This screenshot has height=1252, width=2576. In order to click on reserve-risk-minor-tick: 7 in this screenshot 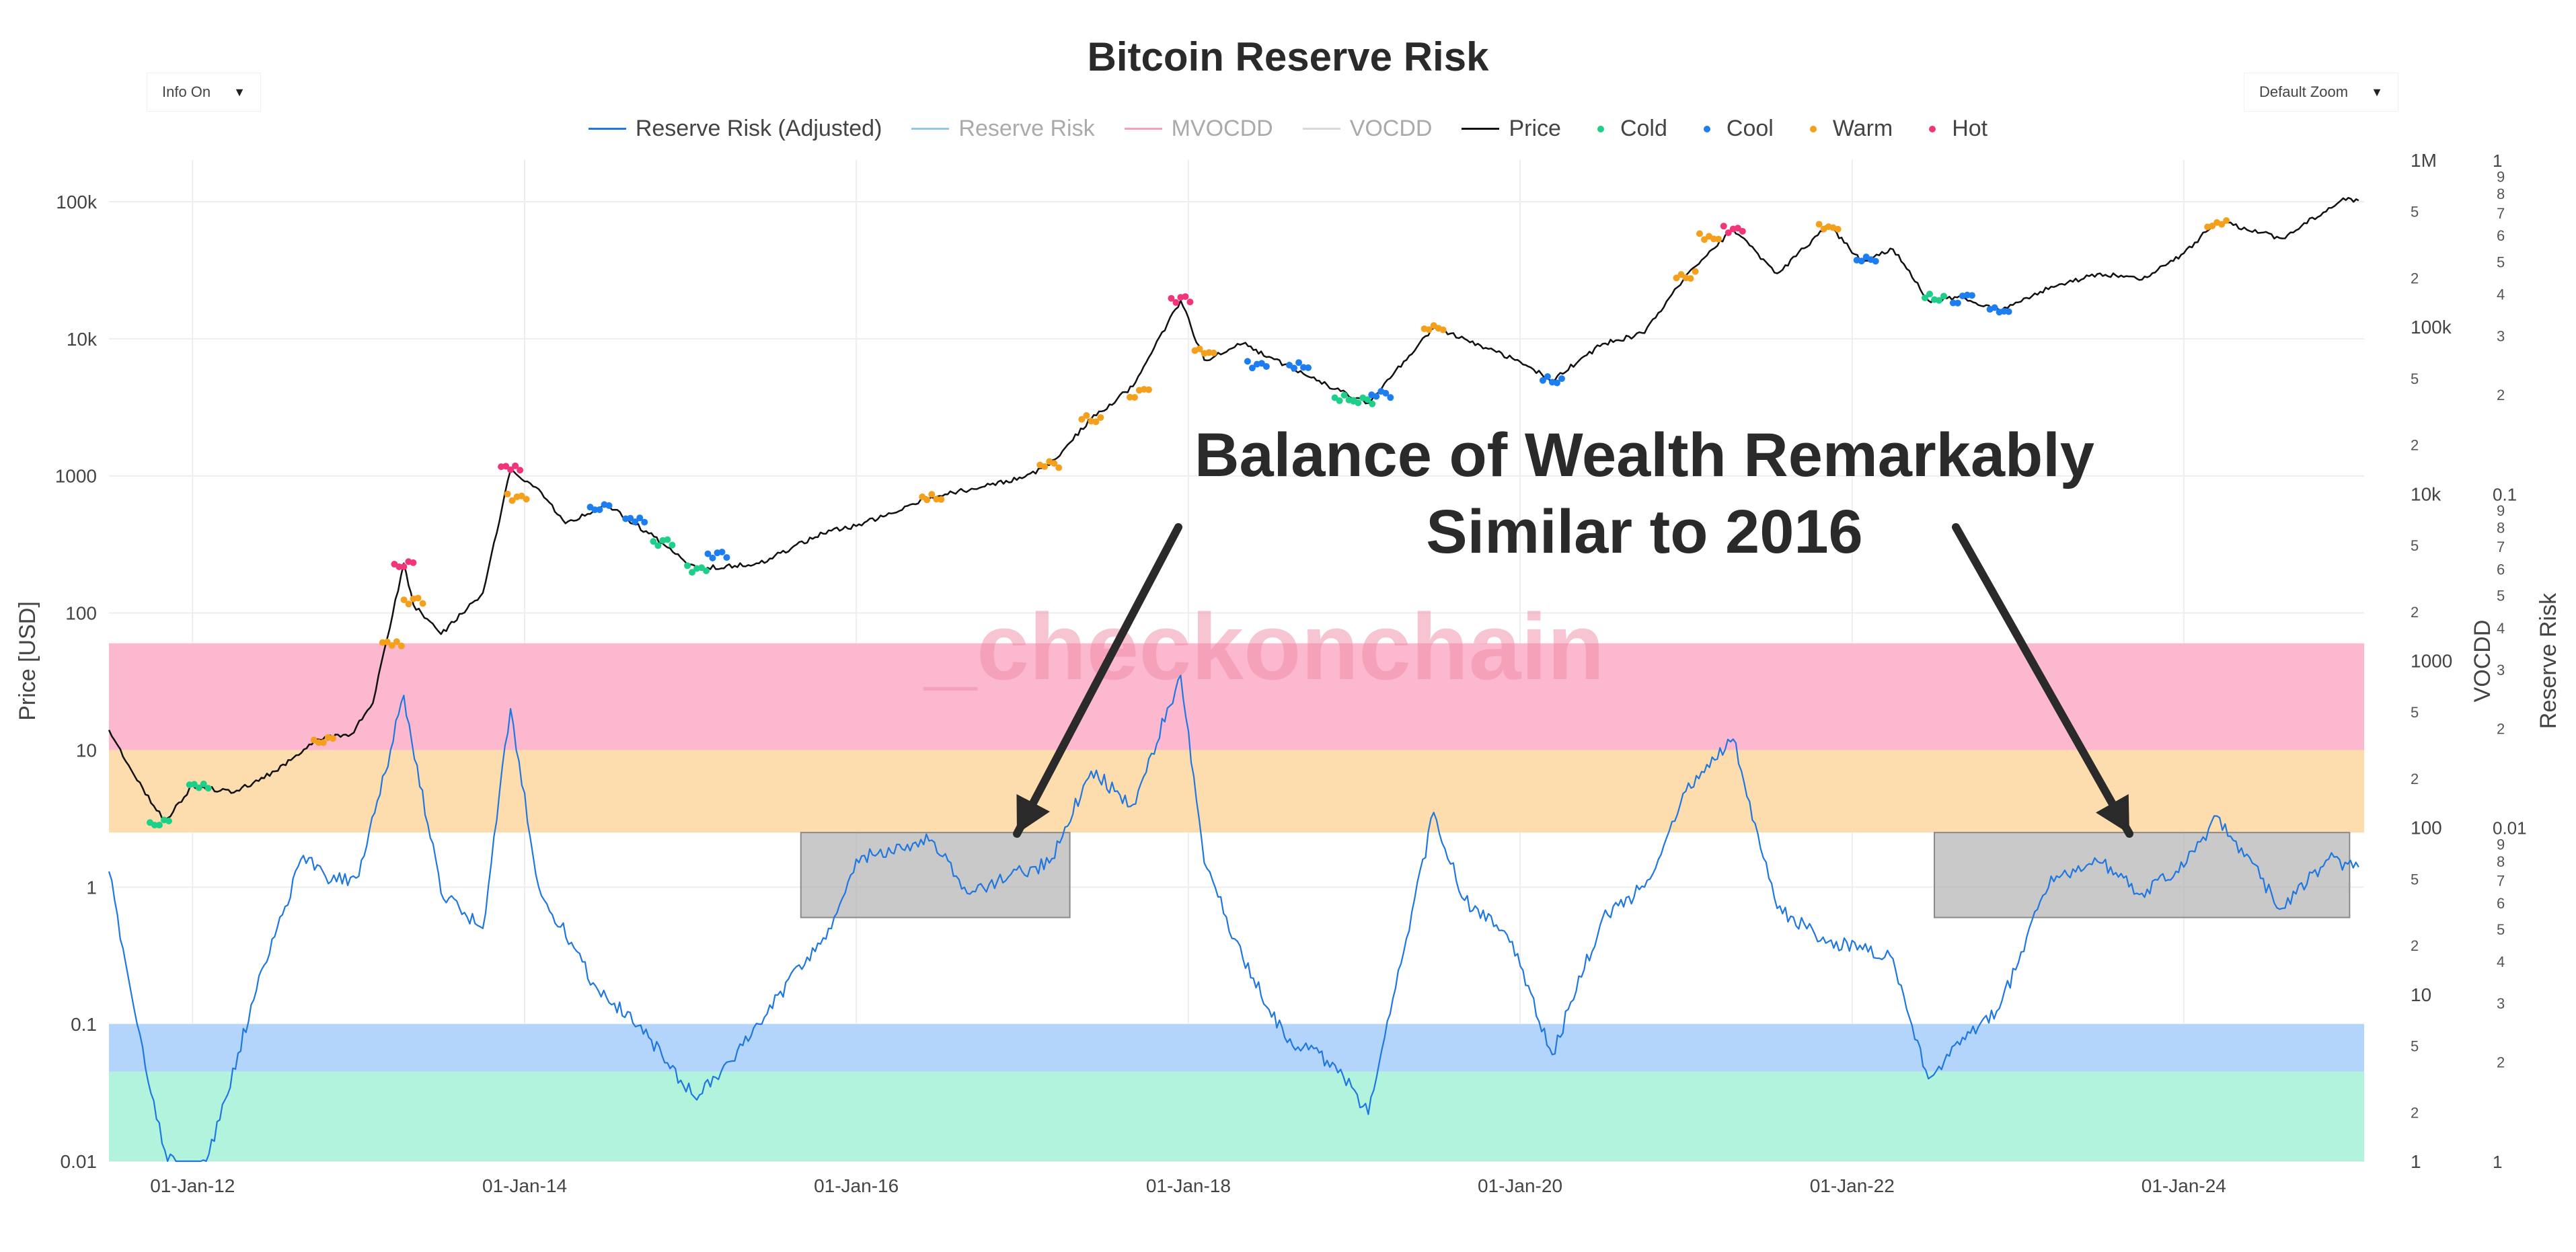, I will do `click(2501, 881)`.